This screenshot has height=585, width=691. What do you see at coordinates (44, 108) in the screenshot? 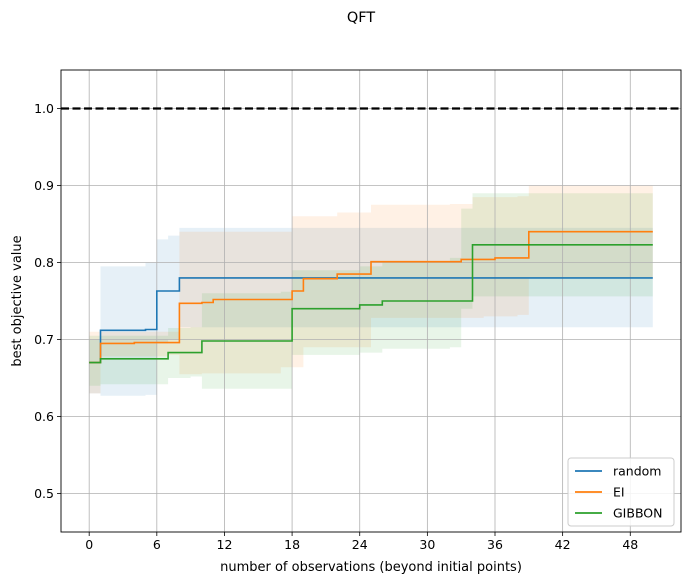
I see `y-tick-label: 1.0` at bounding box center [44, 108].